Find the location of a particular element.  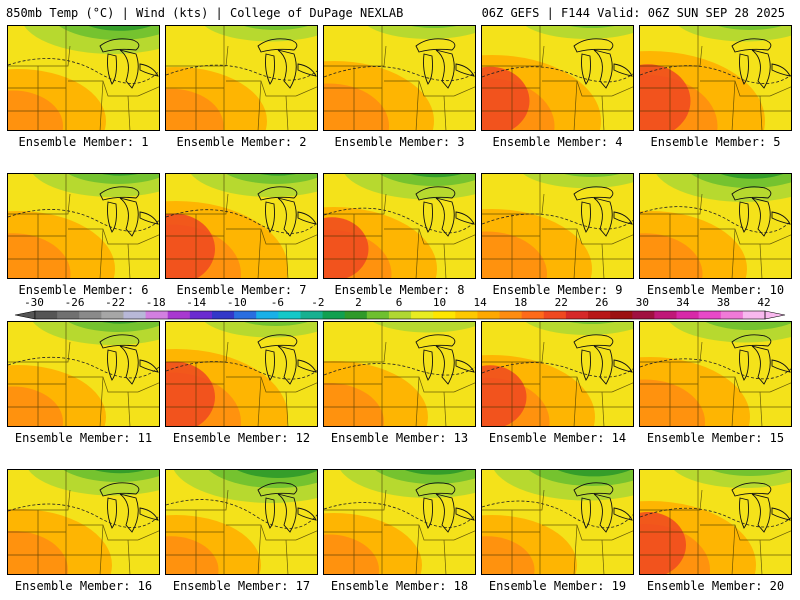

ensemble-panel: Ensemble Member: 12 is located at coordinates (241, 383).